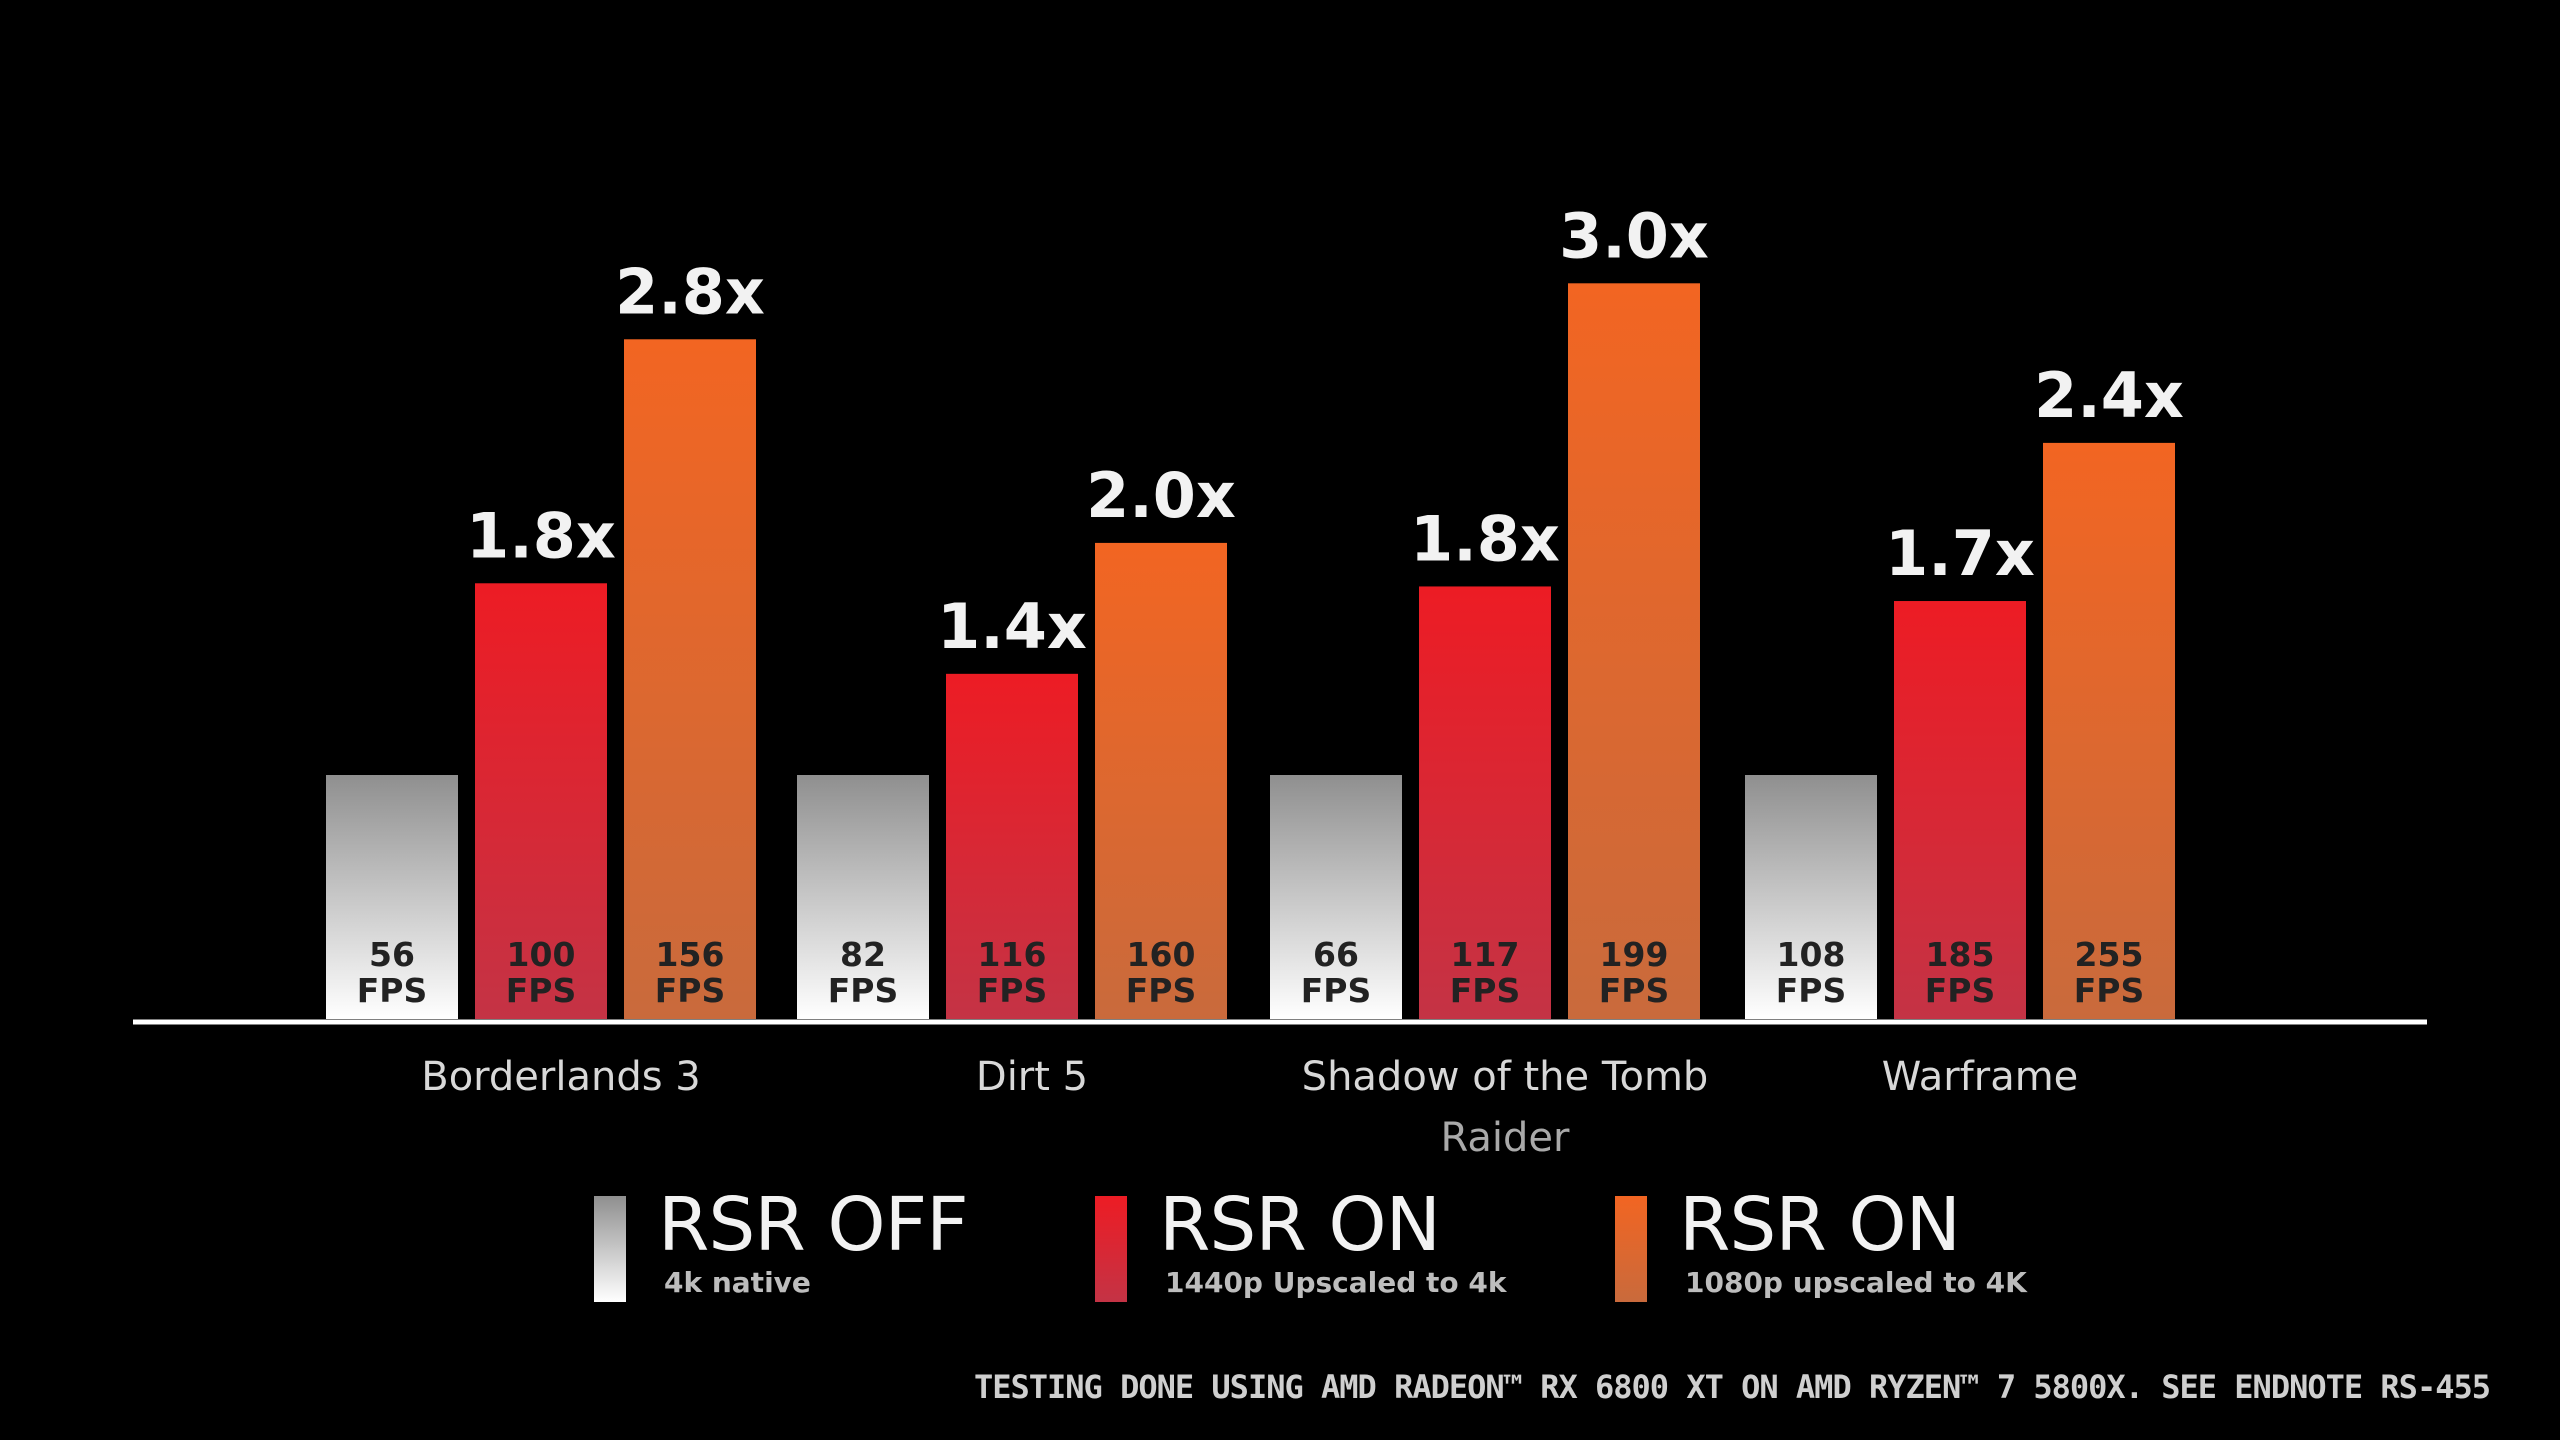  Describe the element at coordinates (1980, 1077) in the screenshot. I see `category-label: Warframe` at that location.